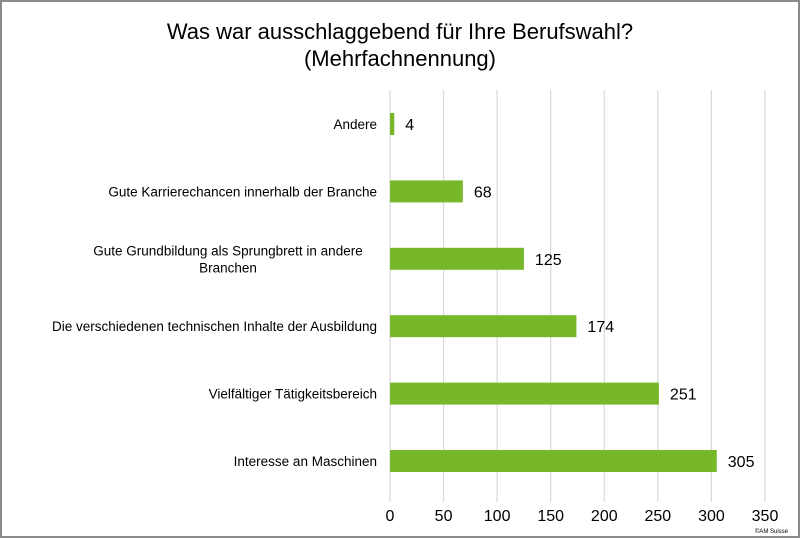 The height and width of the screenshot is (538, 800). I want to click on x-tick-label: 100, so click(497, 516).